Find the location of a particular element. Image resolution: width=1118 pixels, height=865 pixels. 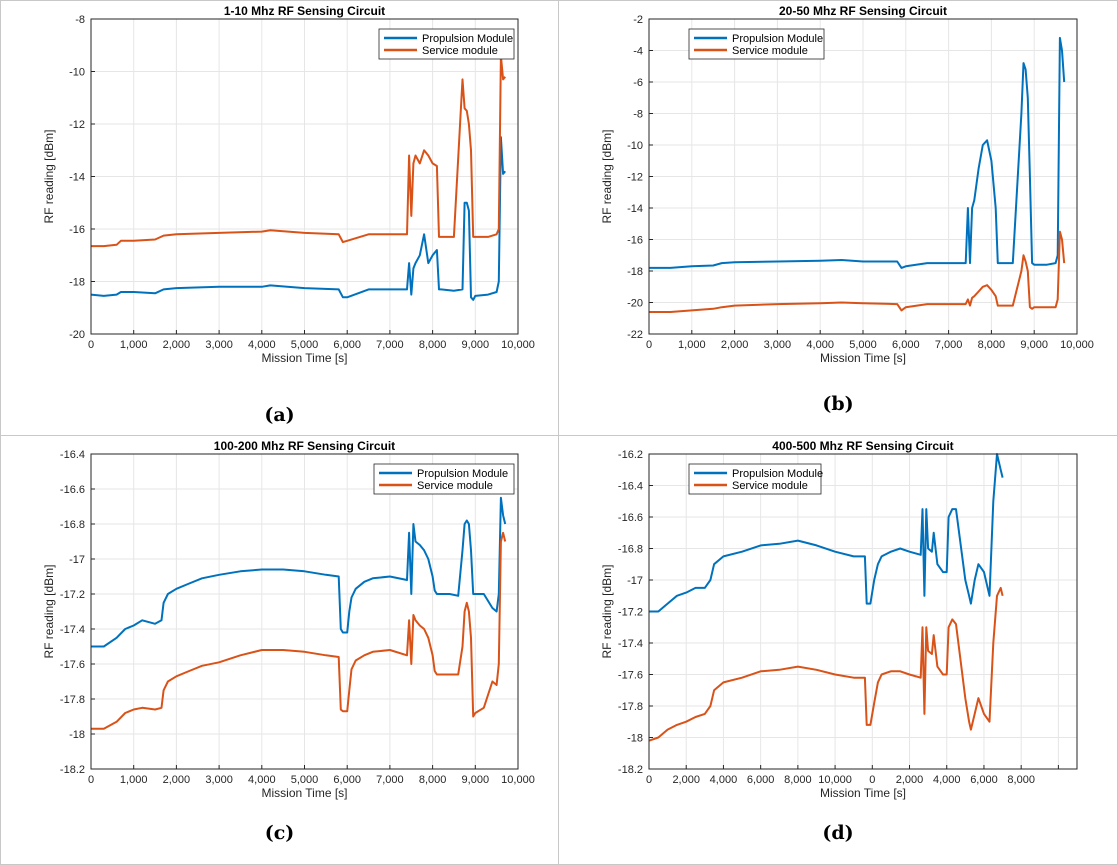

y-tick-label: -16.6 is located at coordinates (630, 518).